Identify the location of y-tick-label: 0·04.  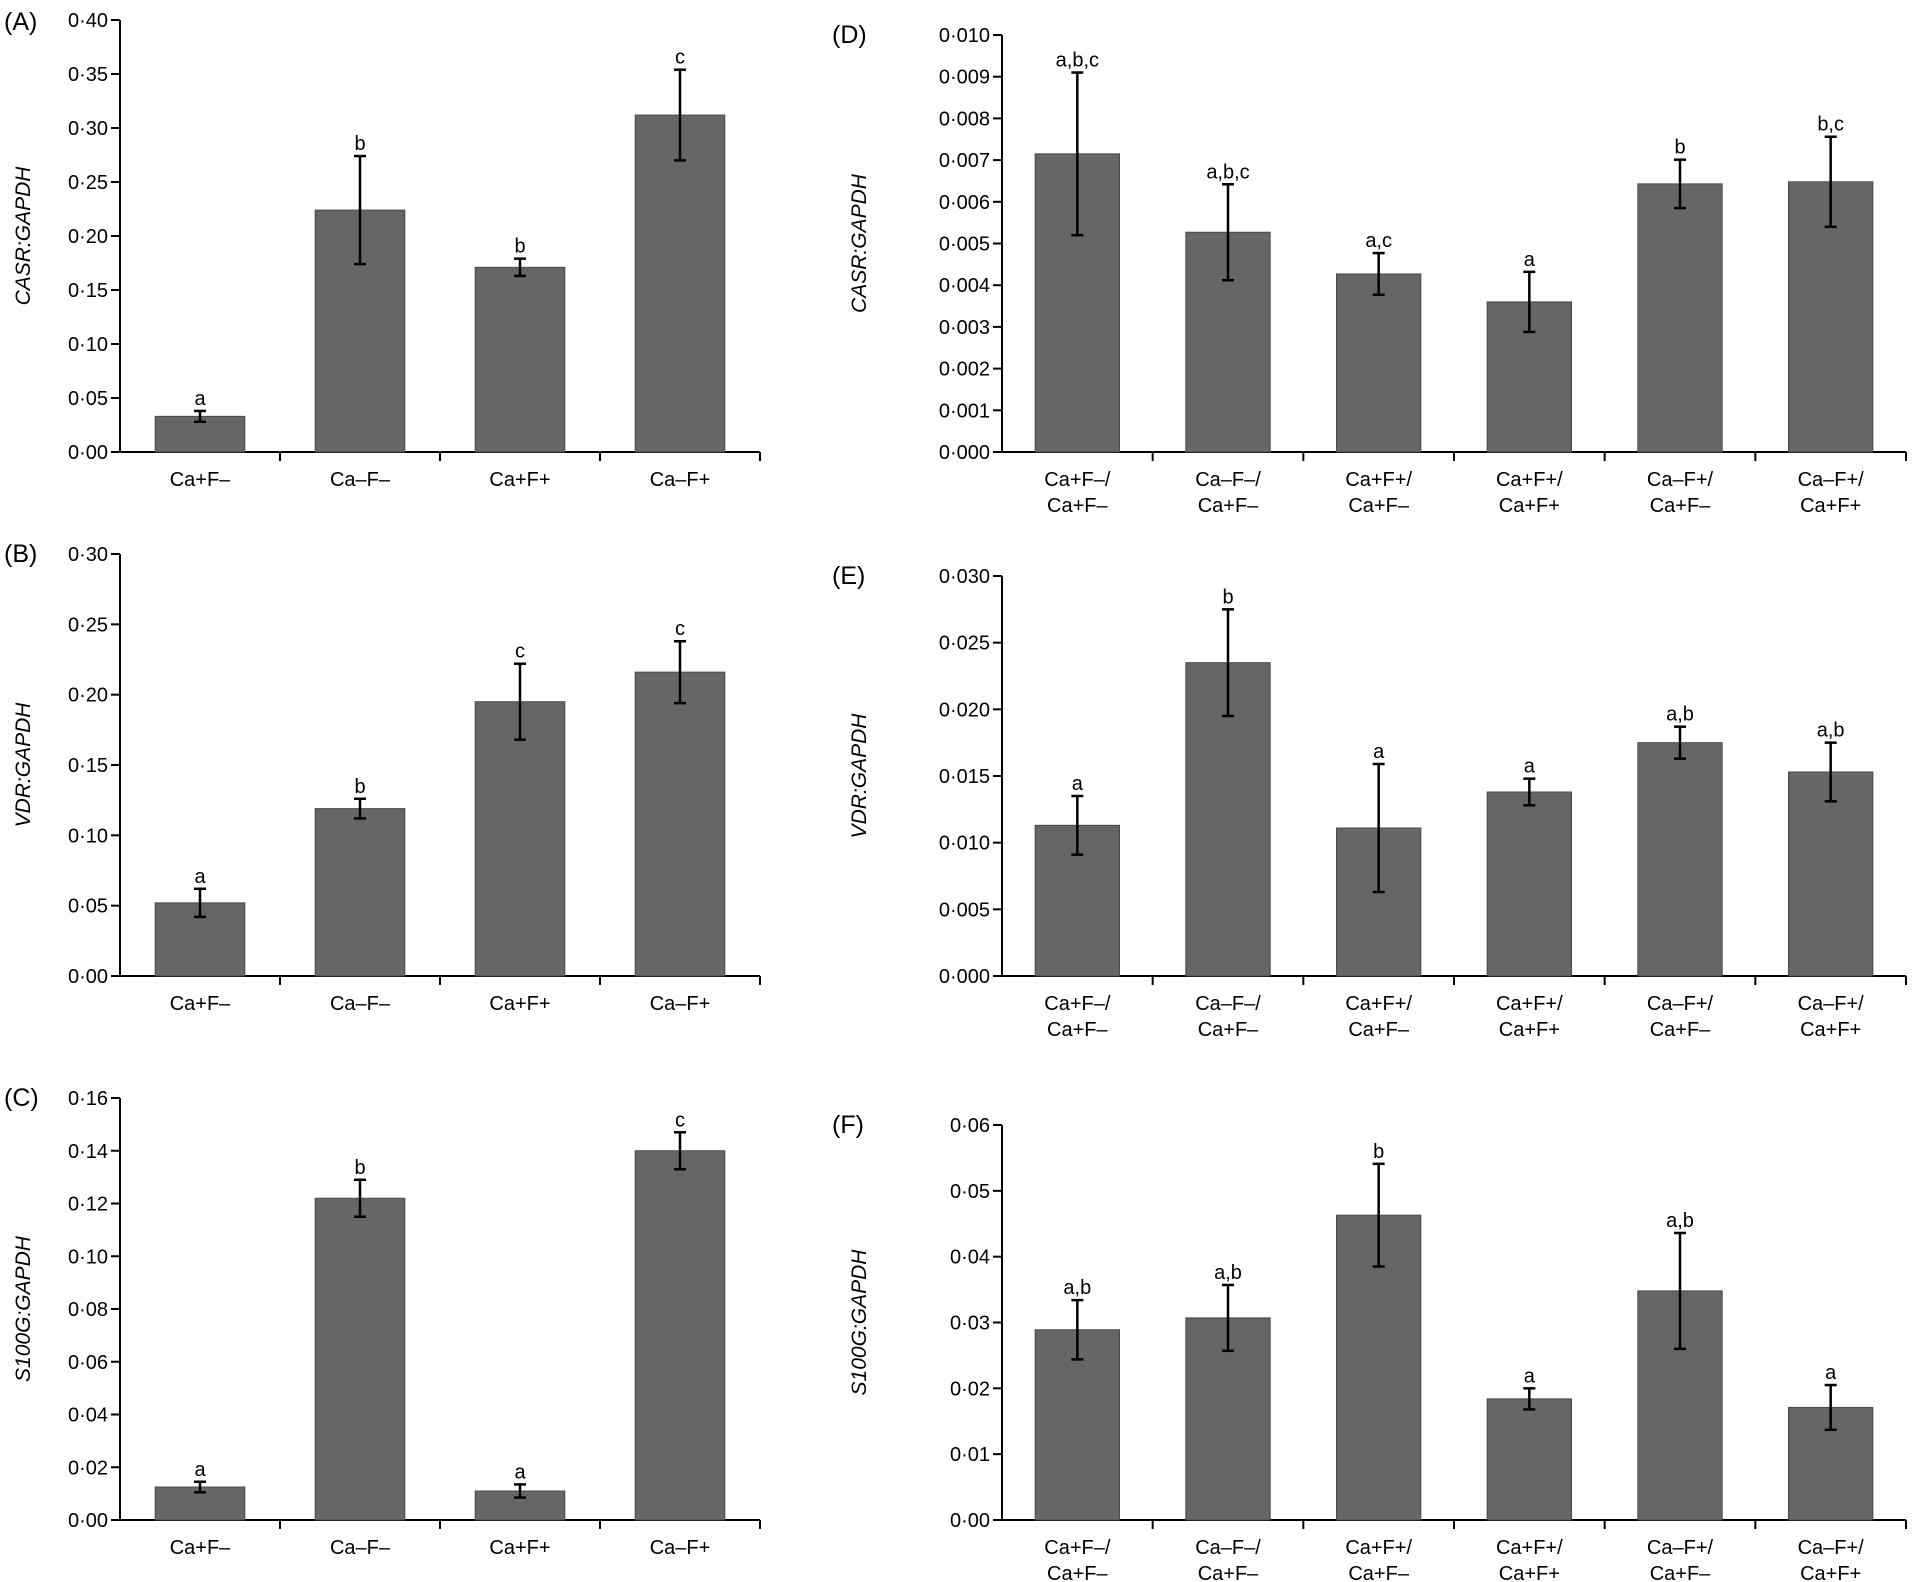
(970, 1258).